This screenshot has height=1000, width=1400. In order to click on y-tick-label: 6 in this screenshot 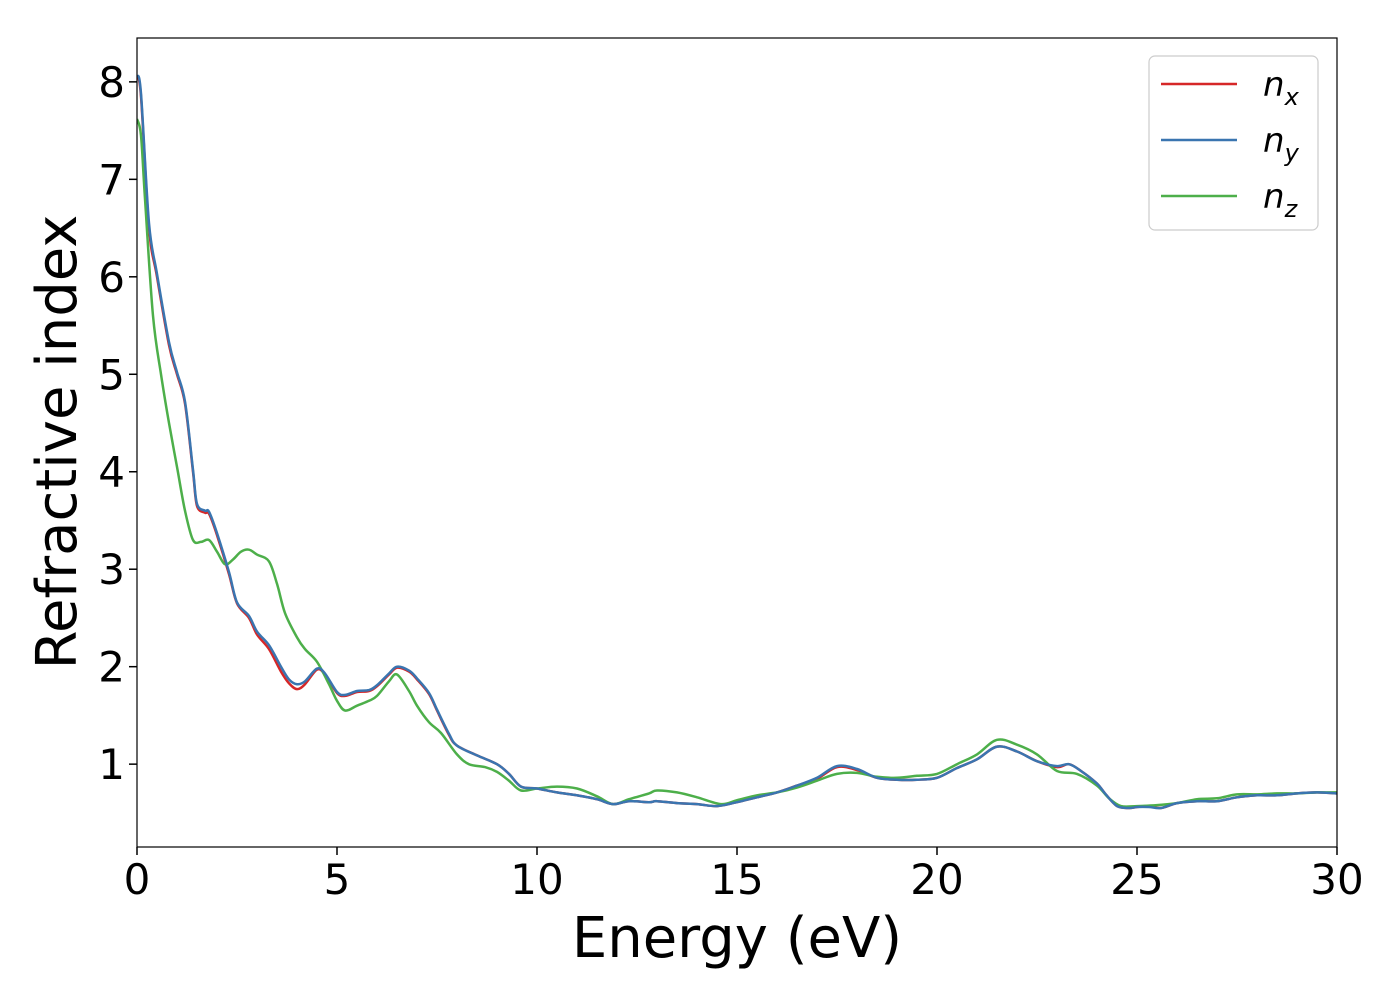, I will do `click(111, 277)`.